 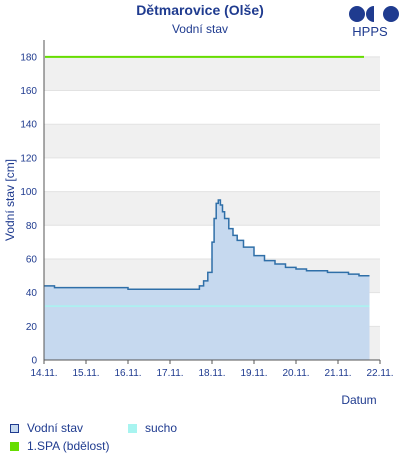 I want to click on legend-label-spa: 1.SPA (bdělost), so click(x=68, y=446).